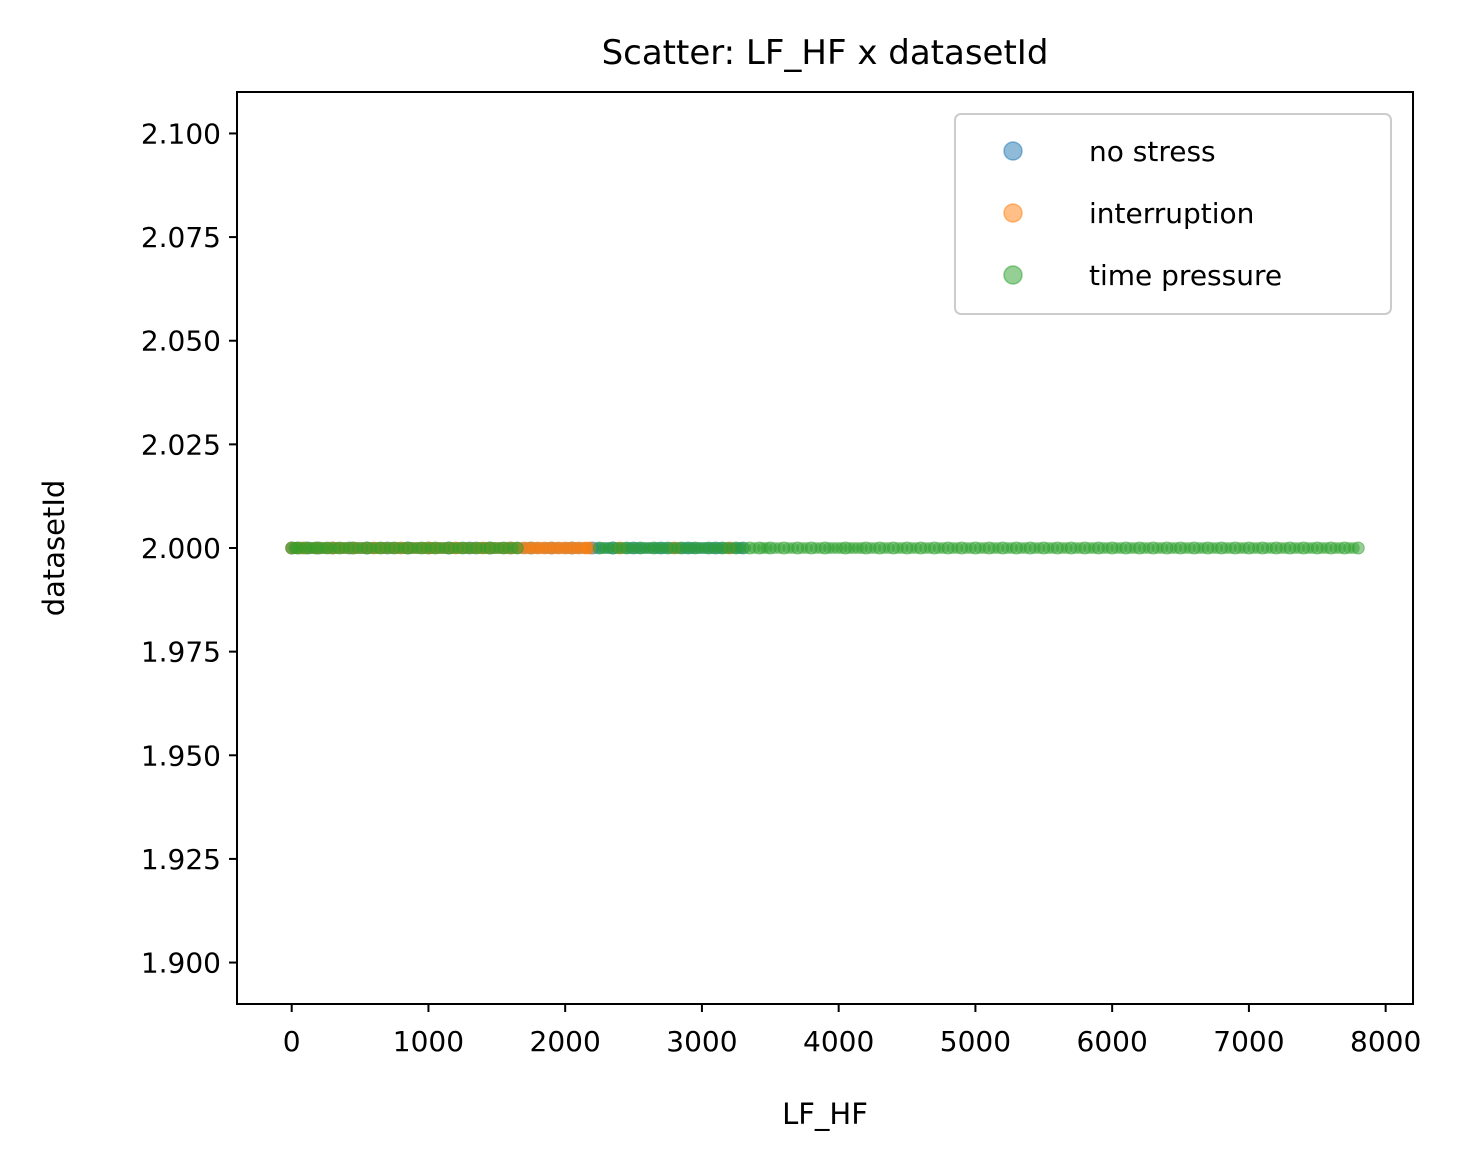 This screenshot has height=1166, width=1470. What do you see at coordinates (181, 755) in the screenshot?
I see `y-tick-label: 1.950` at bounding box center [181, 755].